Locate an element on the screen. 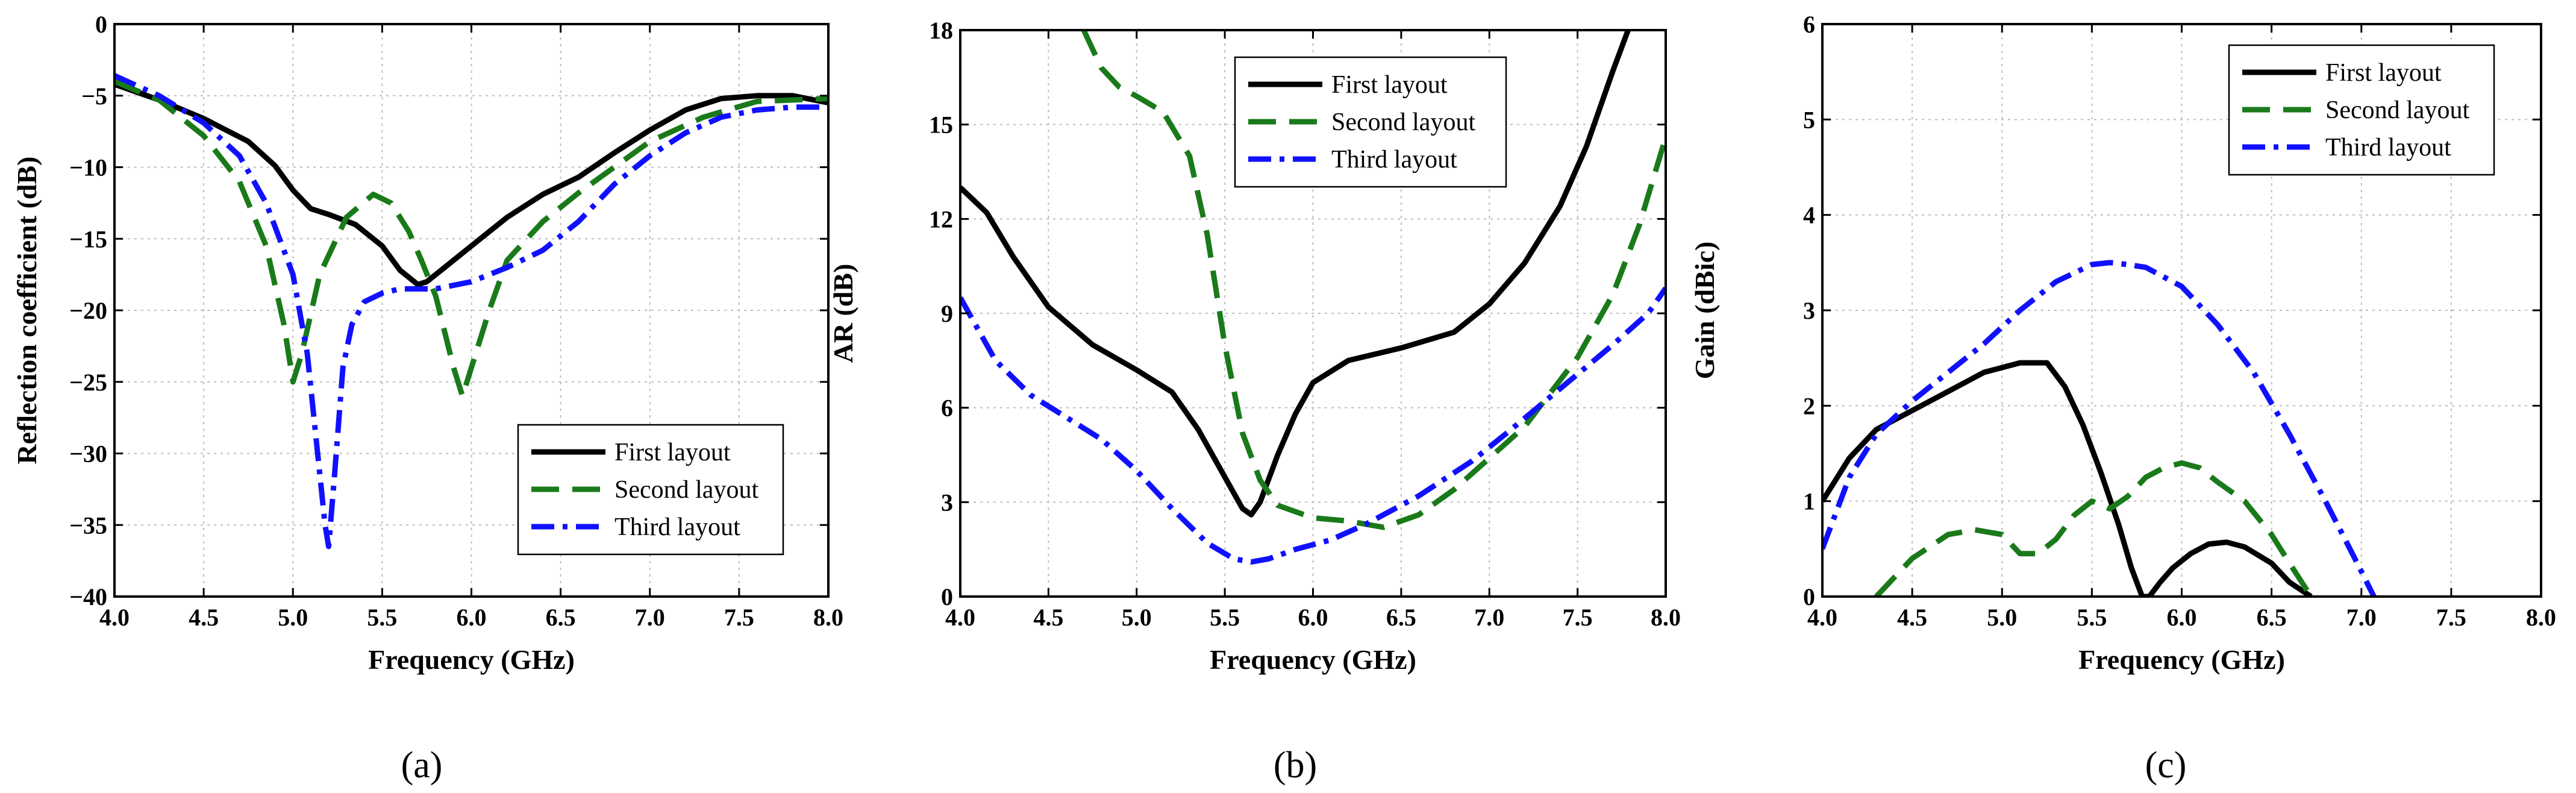 This screenshot has width=2576, height=793. y-axis-title: Reflection coefficient (dB) is located at coordinates (27, 311).